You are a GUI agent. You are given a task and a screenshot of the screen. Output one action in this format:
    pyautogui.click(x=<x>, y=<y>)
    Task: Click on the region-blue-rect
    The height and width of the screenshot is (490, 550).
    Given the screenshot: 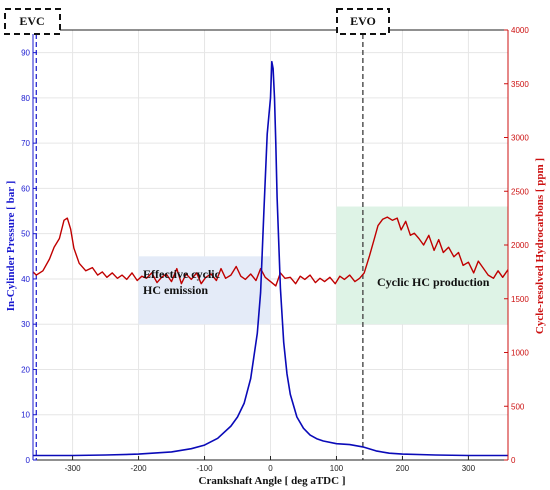 What is the action you would take?
    pyautogui.click(x=204, y=290)
    